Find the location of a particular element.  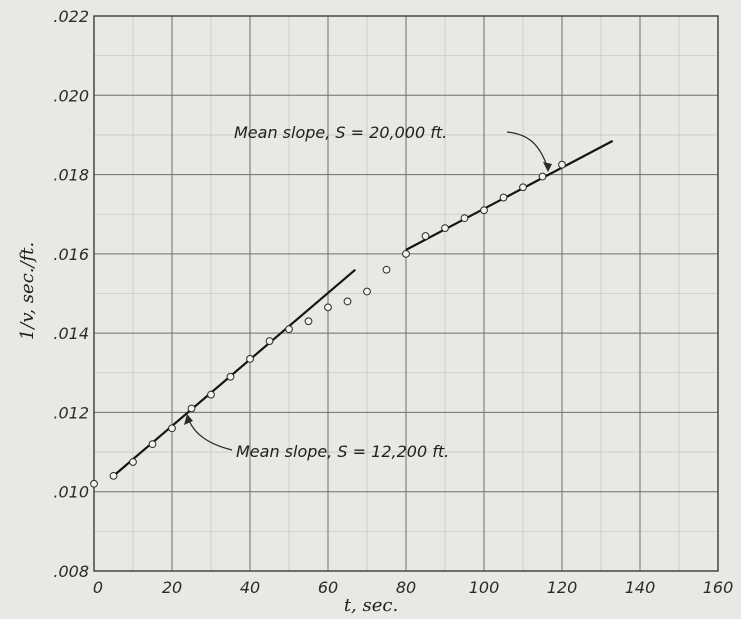

y-tick-label: .016 is located at coordinates (71, 254).